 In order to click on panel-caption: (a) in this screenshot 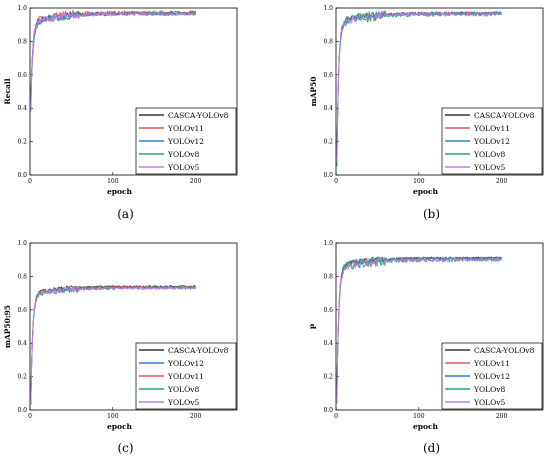, I will do `click(125, 214)`.